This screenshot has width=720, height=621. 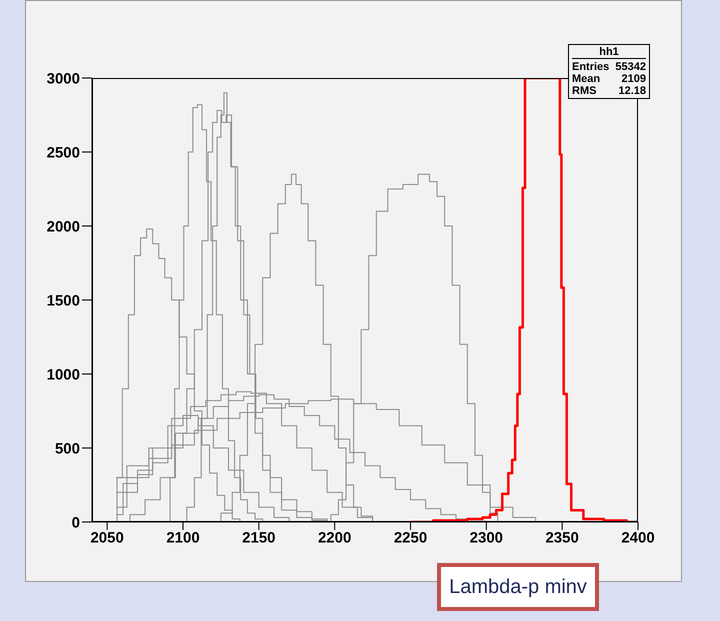 I want to click on y-tick-label: 3000, so click(x=63, y=79).